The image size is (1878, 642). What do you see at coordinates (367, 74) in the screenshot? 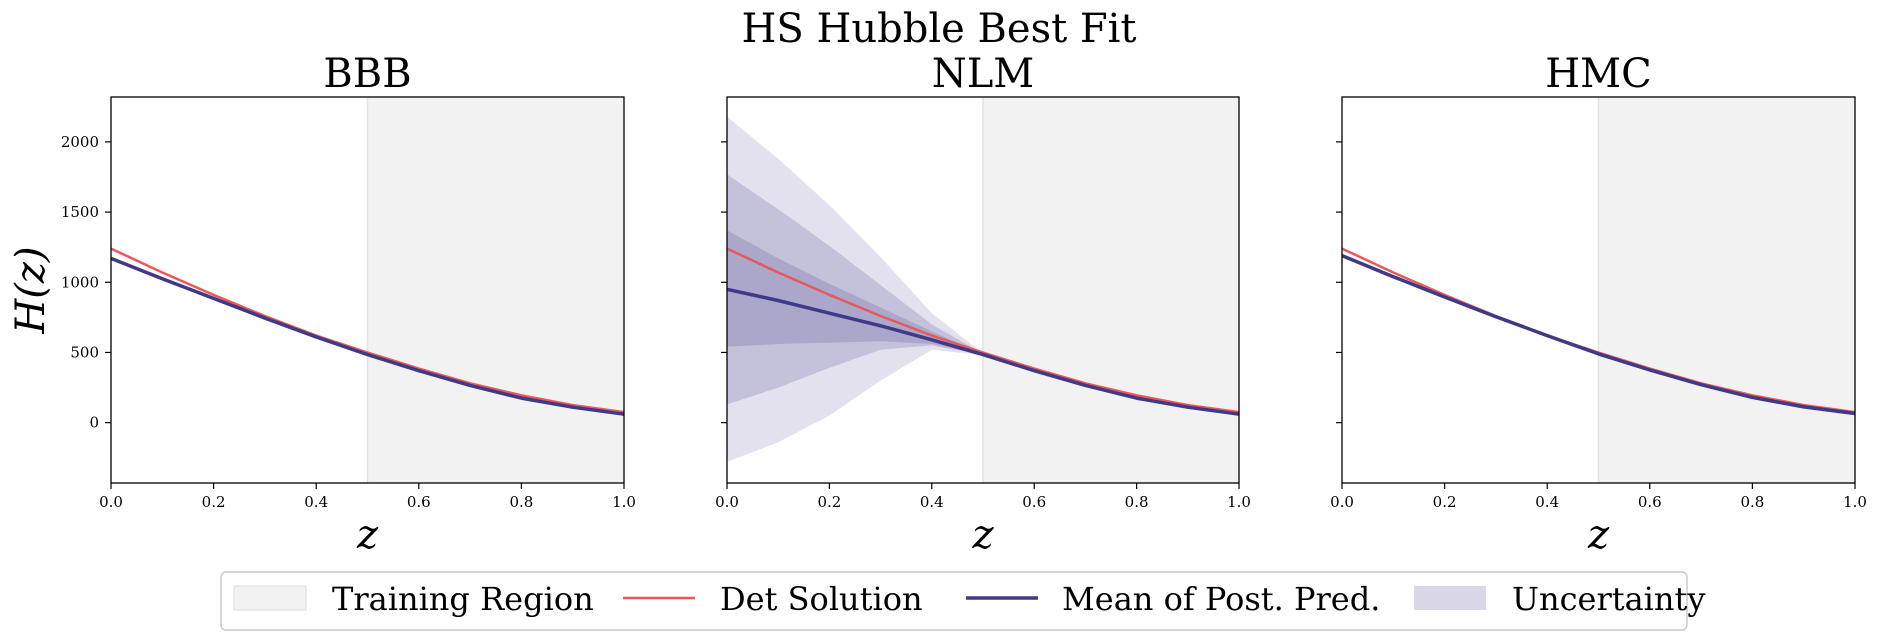
I see `panel-title: BBB` at bounding box center [367, 74].